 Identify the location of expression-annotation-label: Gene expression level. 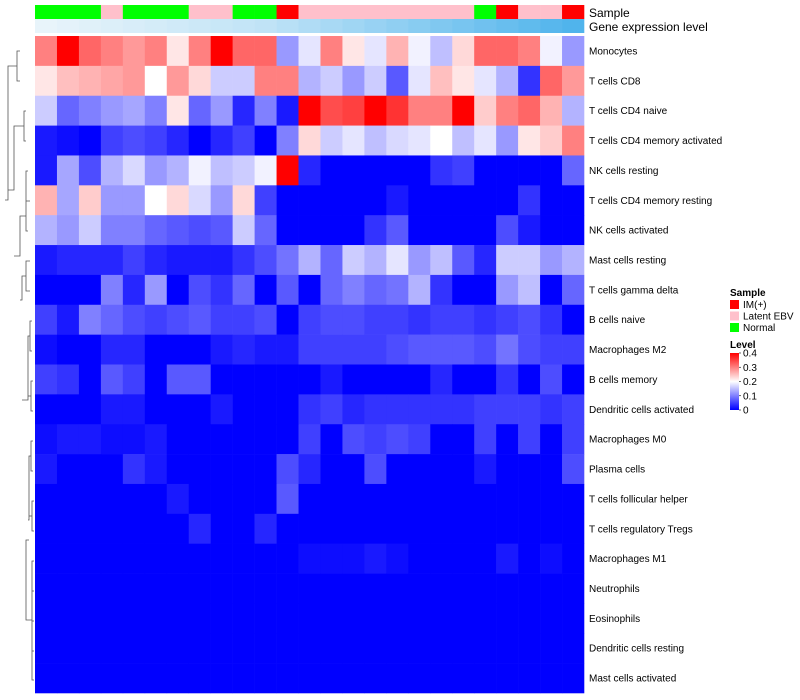
(648, 27).